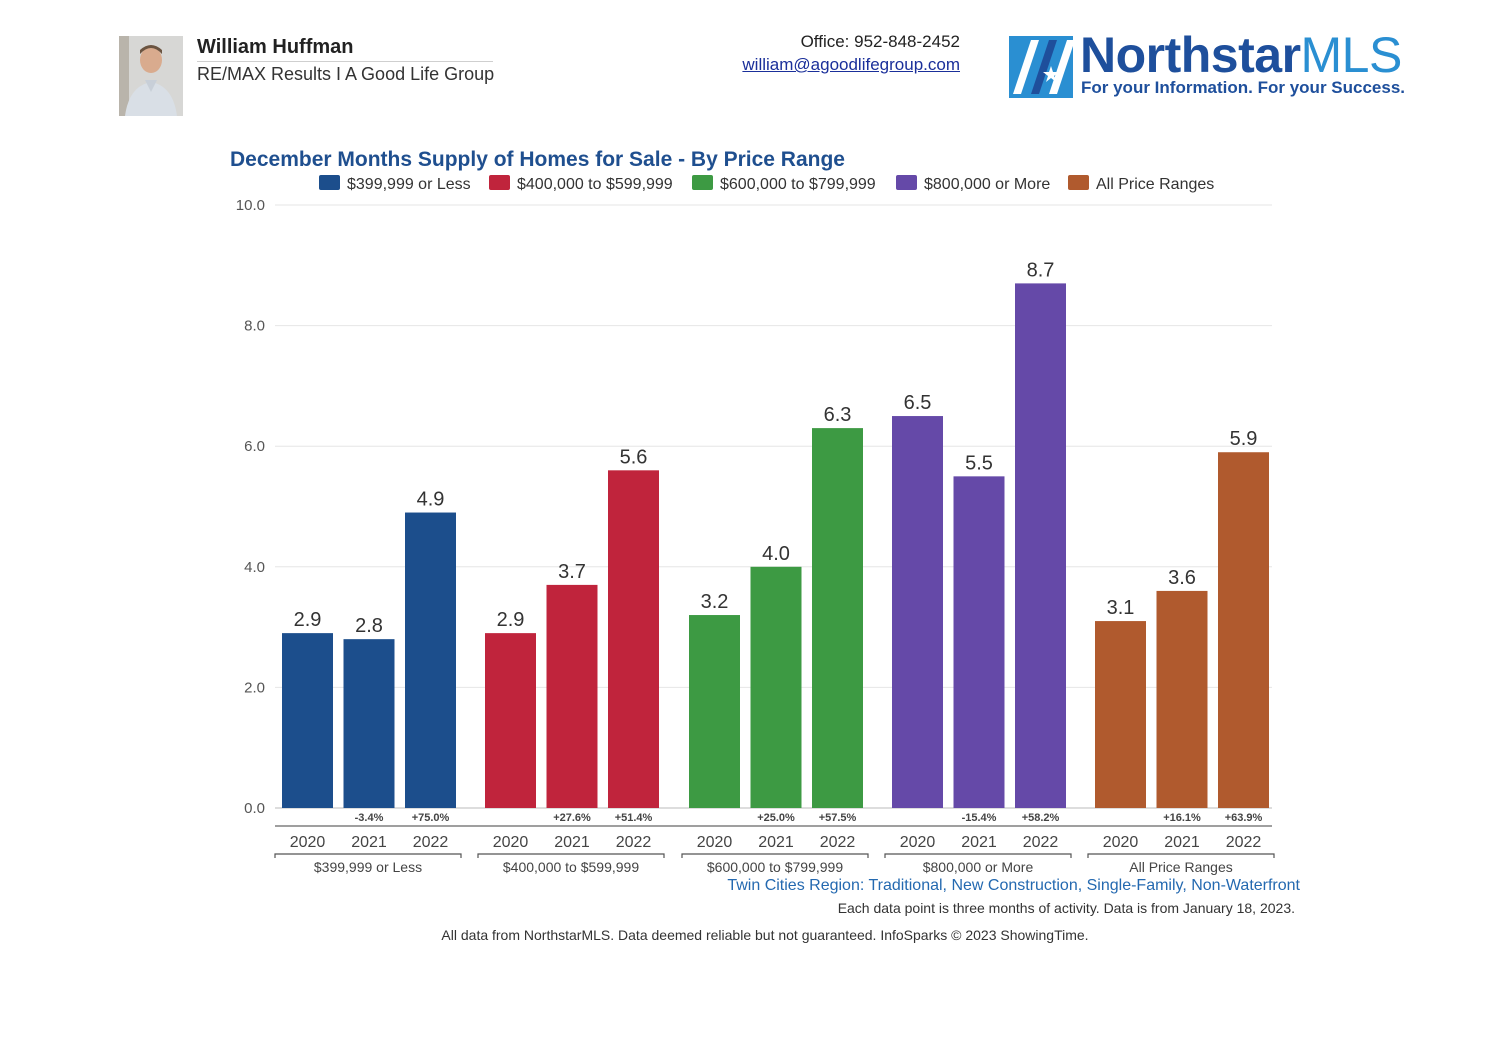  I want to click on bar-value-label: 3.7, so click(572, 572).